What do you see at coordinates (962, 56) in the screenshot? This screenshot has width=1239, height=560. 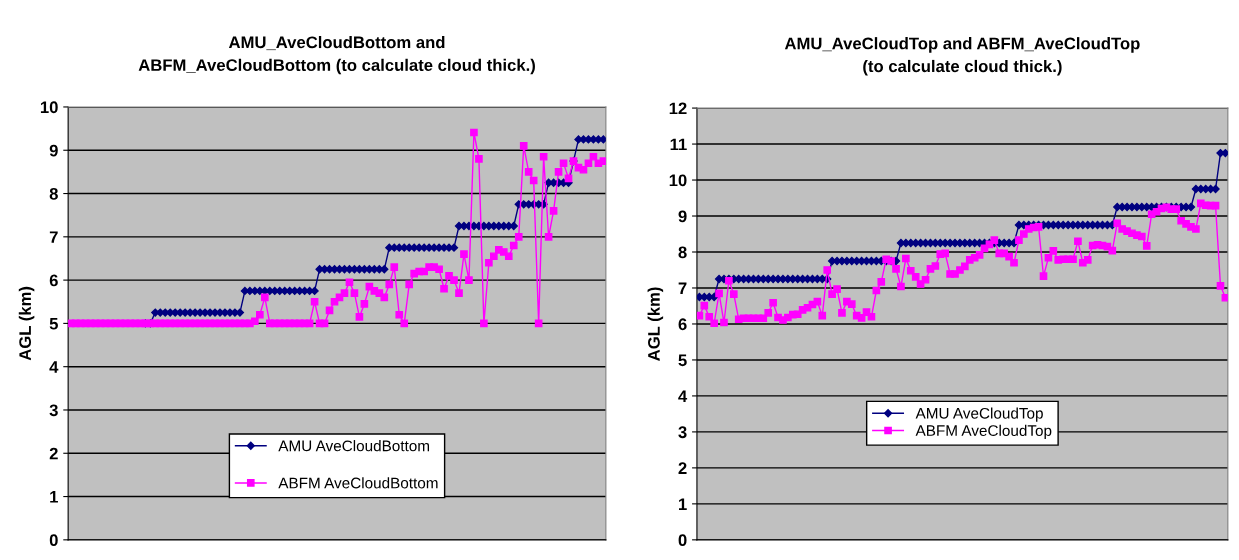 I see `chart-title: AMU_AveCloudTop and ABFM_AveCloudTop (to calculate cloud thick.)` at bounding box center [962, 56].